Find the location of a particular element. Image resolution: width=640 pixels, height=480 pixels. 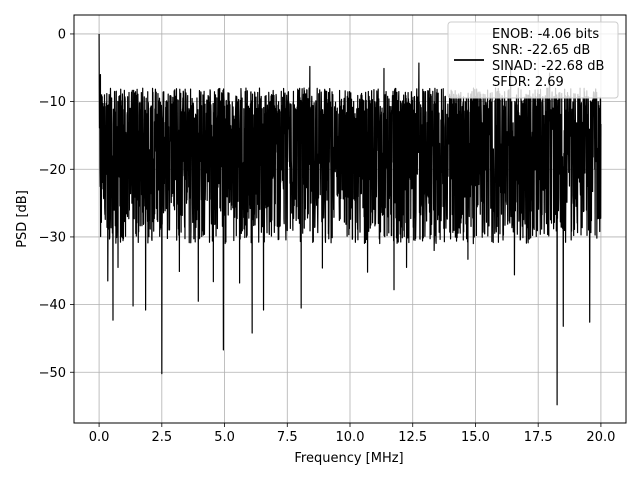

x-tick-label: 20.0 is located at coordinates (600, 437).